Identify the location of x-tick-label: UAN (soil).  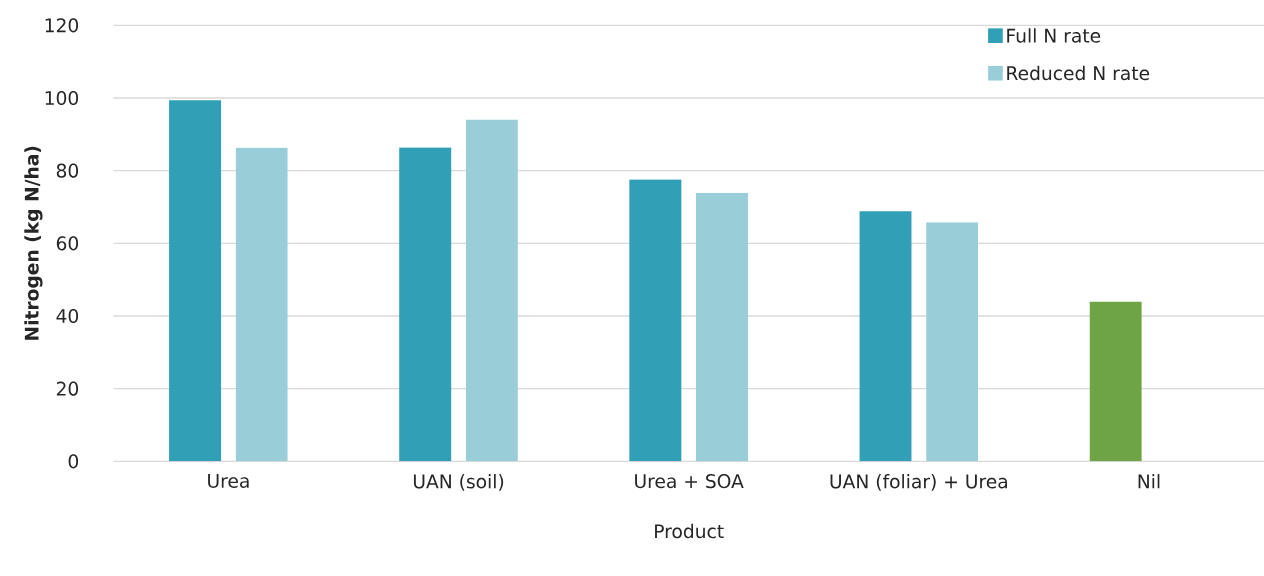
(458, 482).